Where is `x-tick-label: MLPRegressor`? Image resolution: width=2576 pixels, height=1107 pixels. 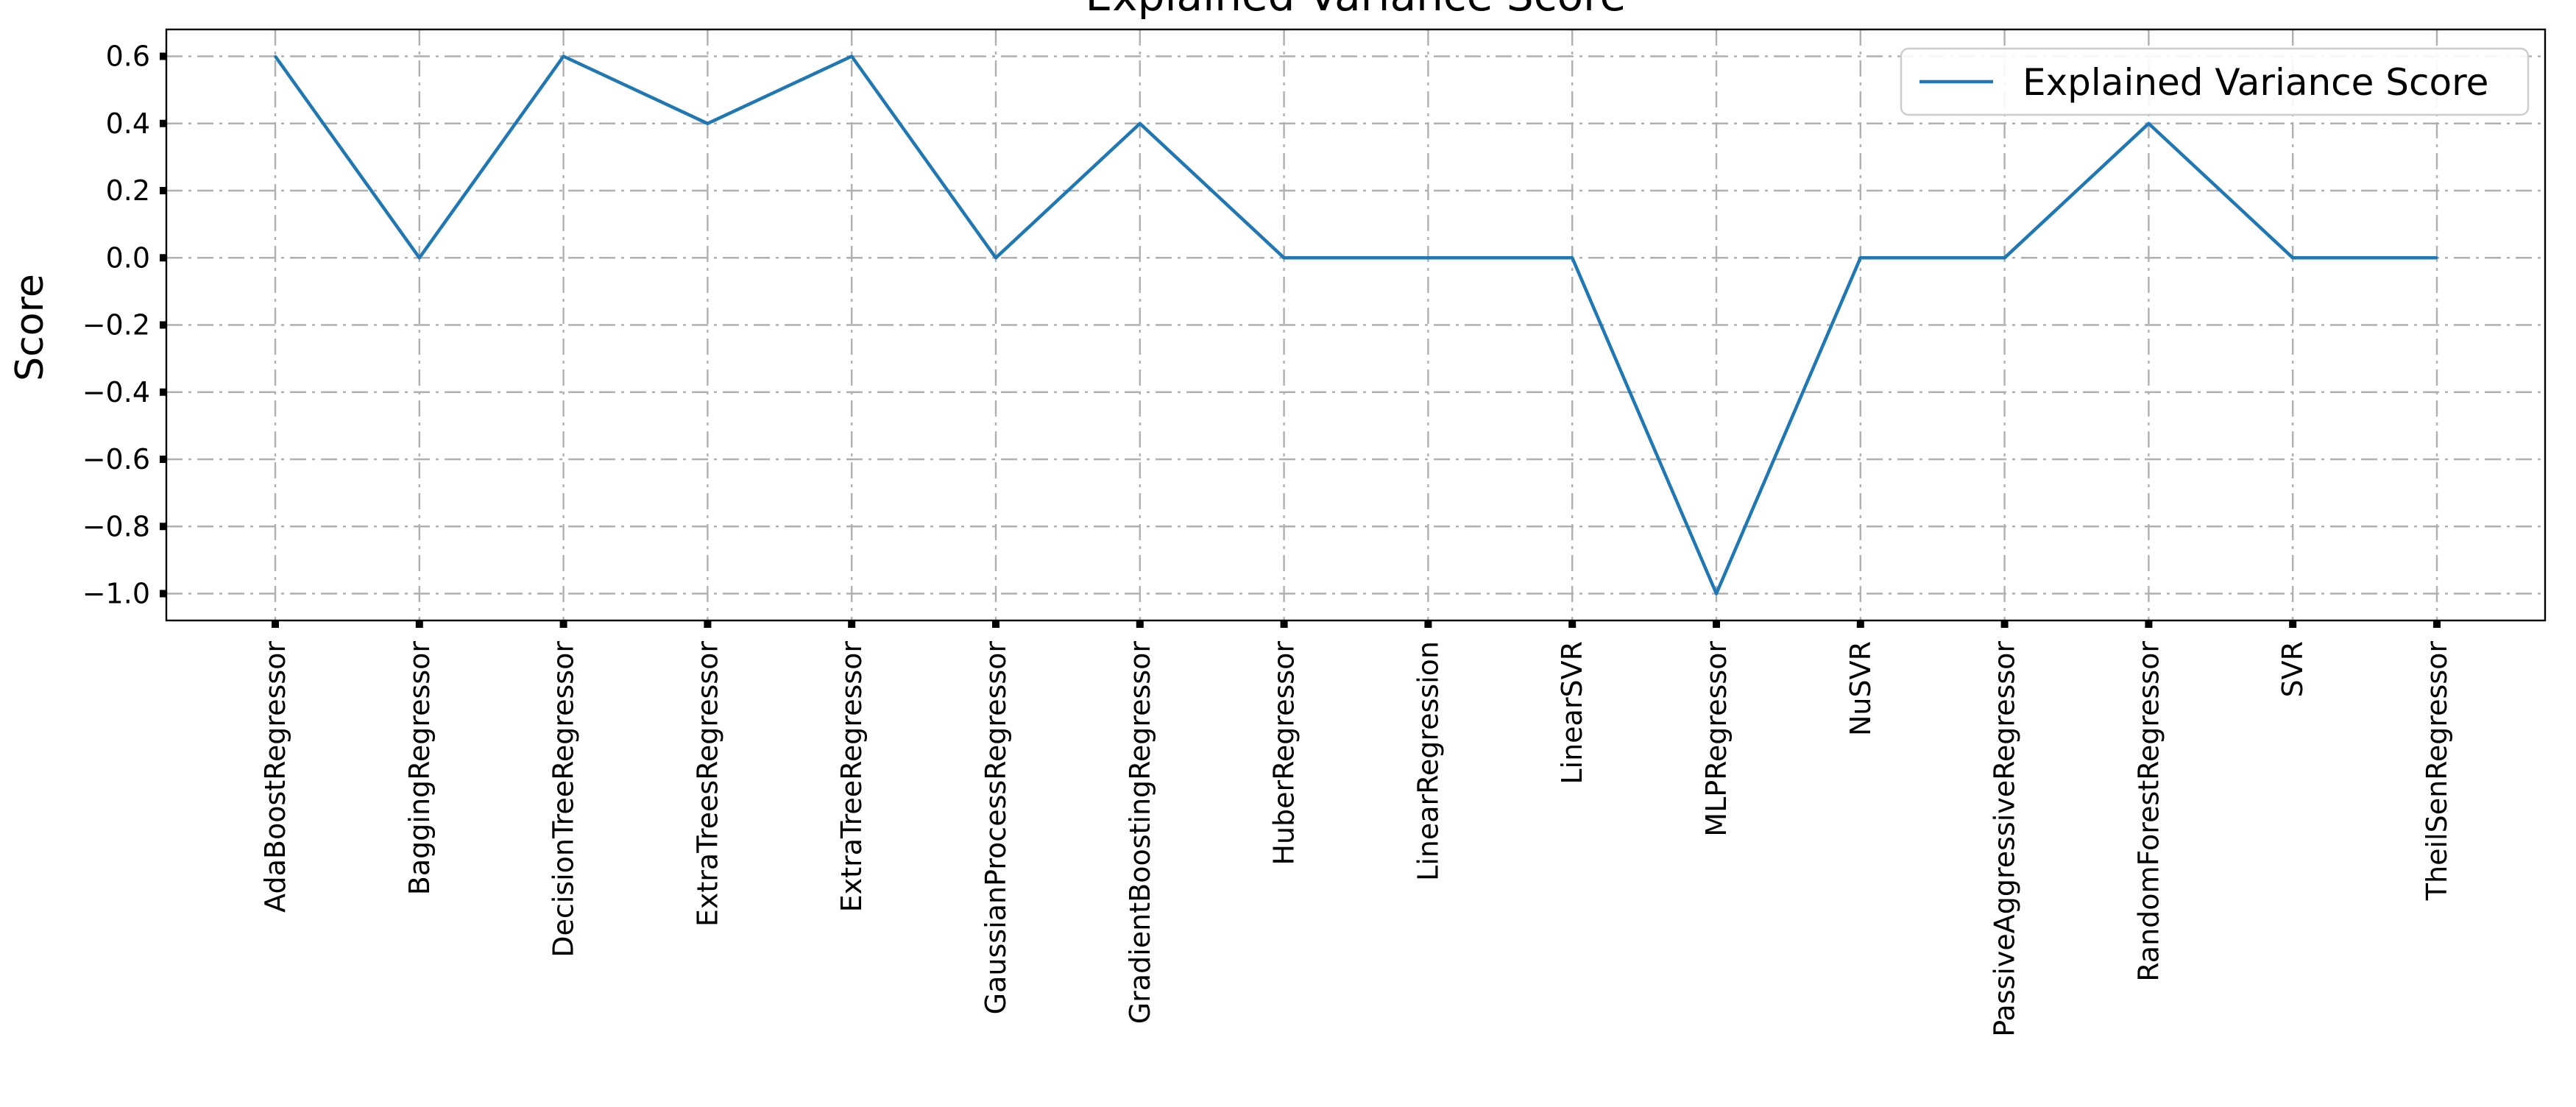 x-tick-label: MLPRegressor is located at coordinates (1717, 739).